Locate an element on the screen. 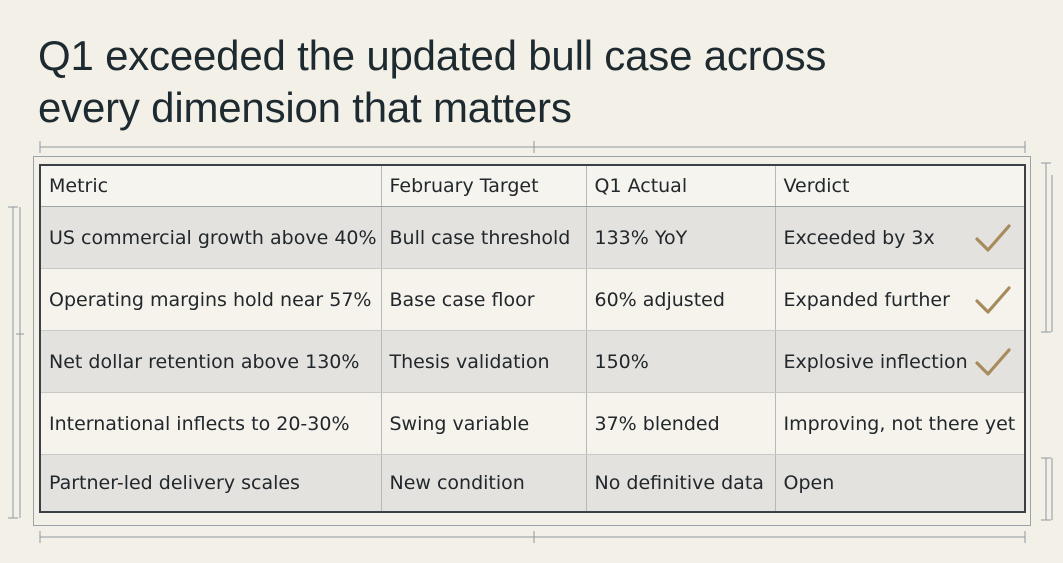 This screenshot has height=563, width=1063. cell-metric: Net dollar retention above 130% is located at coordinates (211, 361).